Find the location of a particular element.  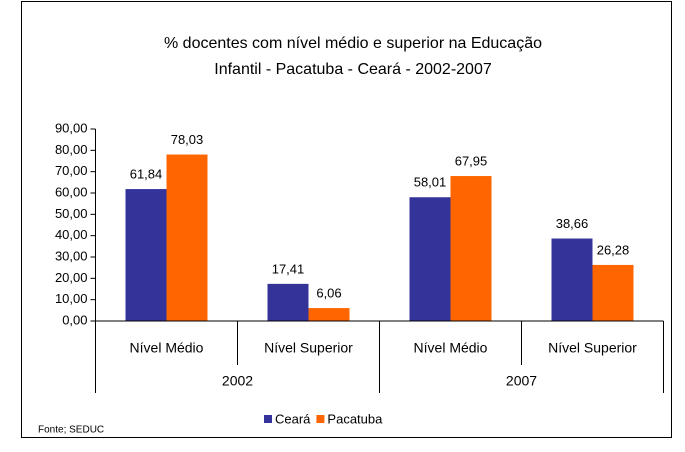

y-tick-label: 30,00 is located at coordinates (71, 255).